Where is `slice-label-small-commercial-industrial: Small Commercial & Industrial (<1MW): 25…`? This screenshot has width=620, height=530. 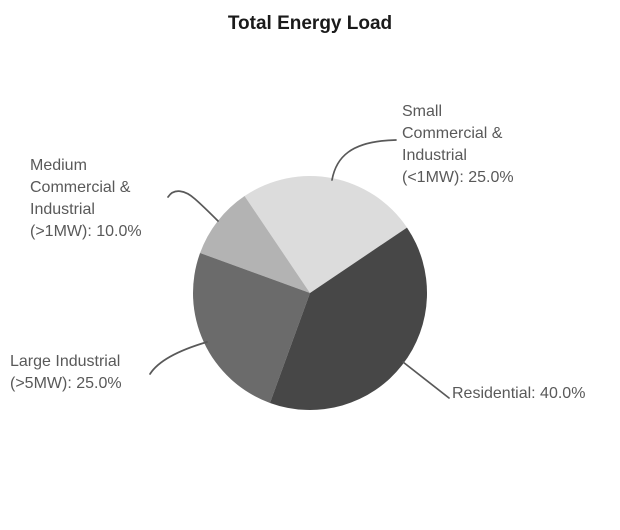
slice-label-small-commercial-industrial: Small Commercial & Industrial (<1MW): 25… is located at coordinates (458, 144).